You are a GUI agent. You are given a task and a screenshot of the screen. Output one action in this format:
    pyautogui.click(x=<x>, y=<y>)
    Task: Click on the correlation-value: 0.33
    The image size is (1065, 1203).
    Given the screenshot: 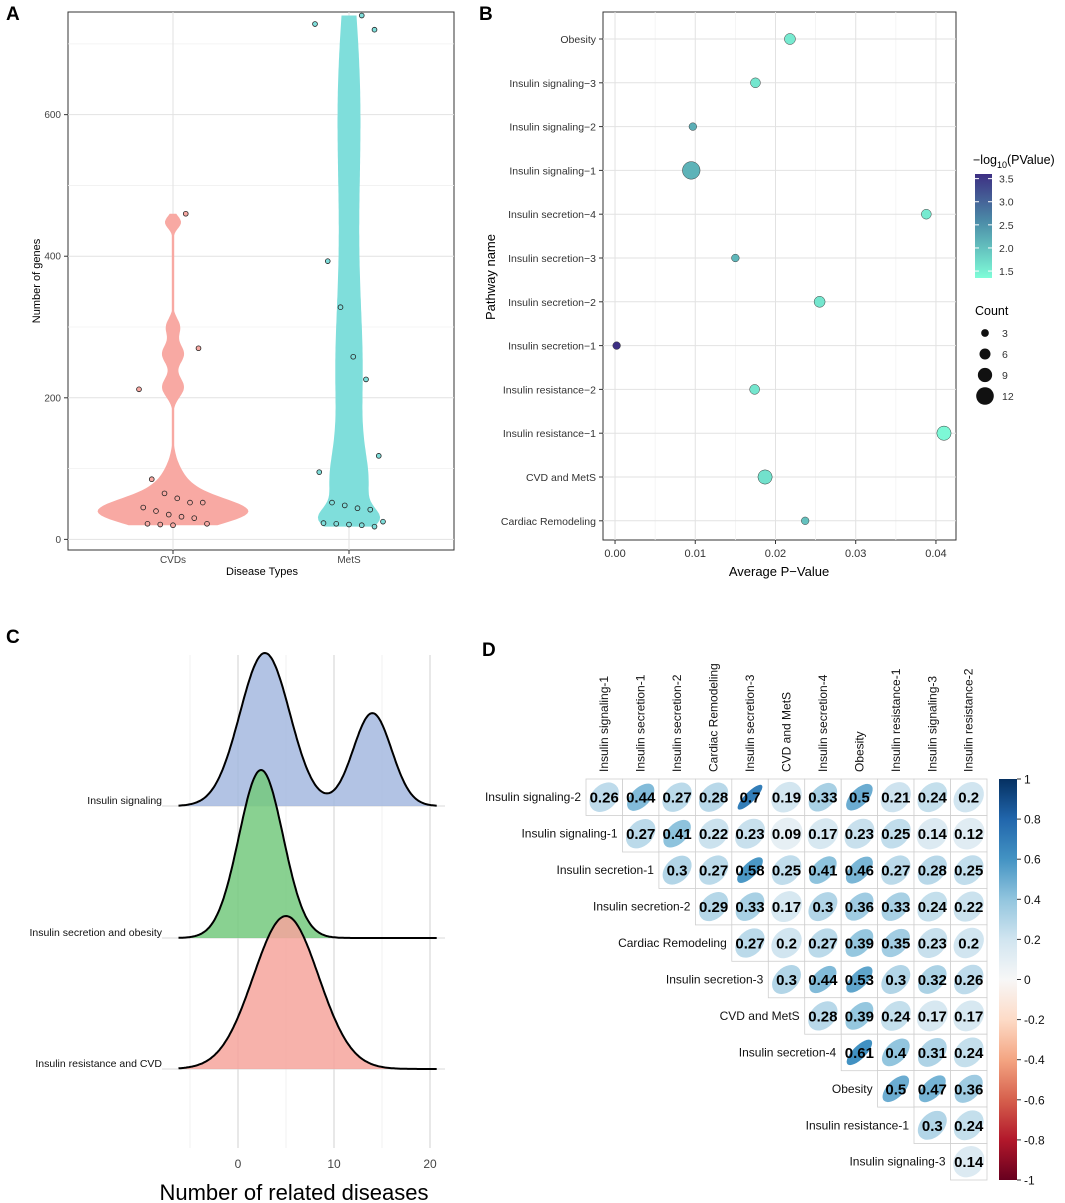 What is the action you would take?
    pyautogui.click(x=822, y=798)
    